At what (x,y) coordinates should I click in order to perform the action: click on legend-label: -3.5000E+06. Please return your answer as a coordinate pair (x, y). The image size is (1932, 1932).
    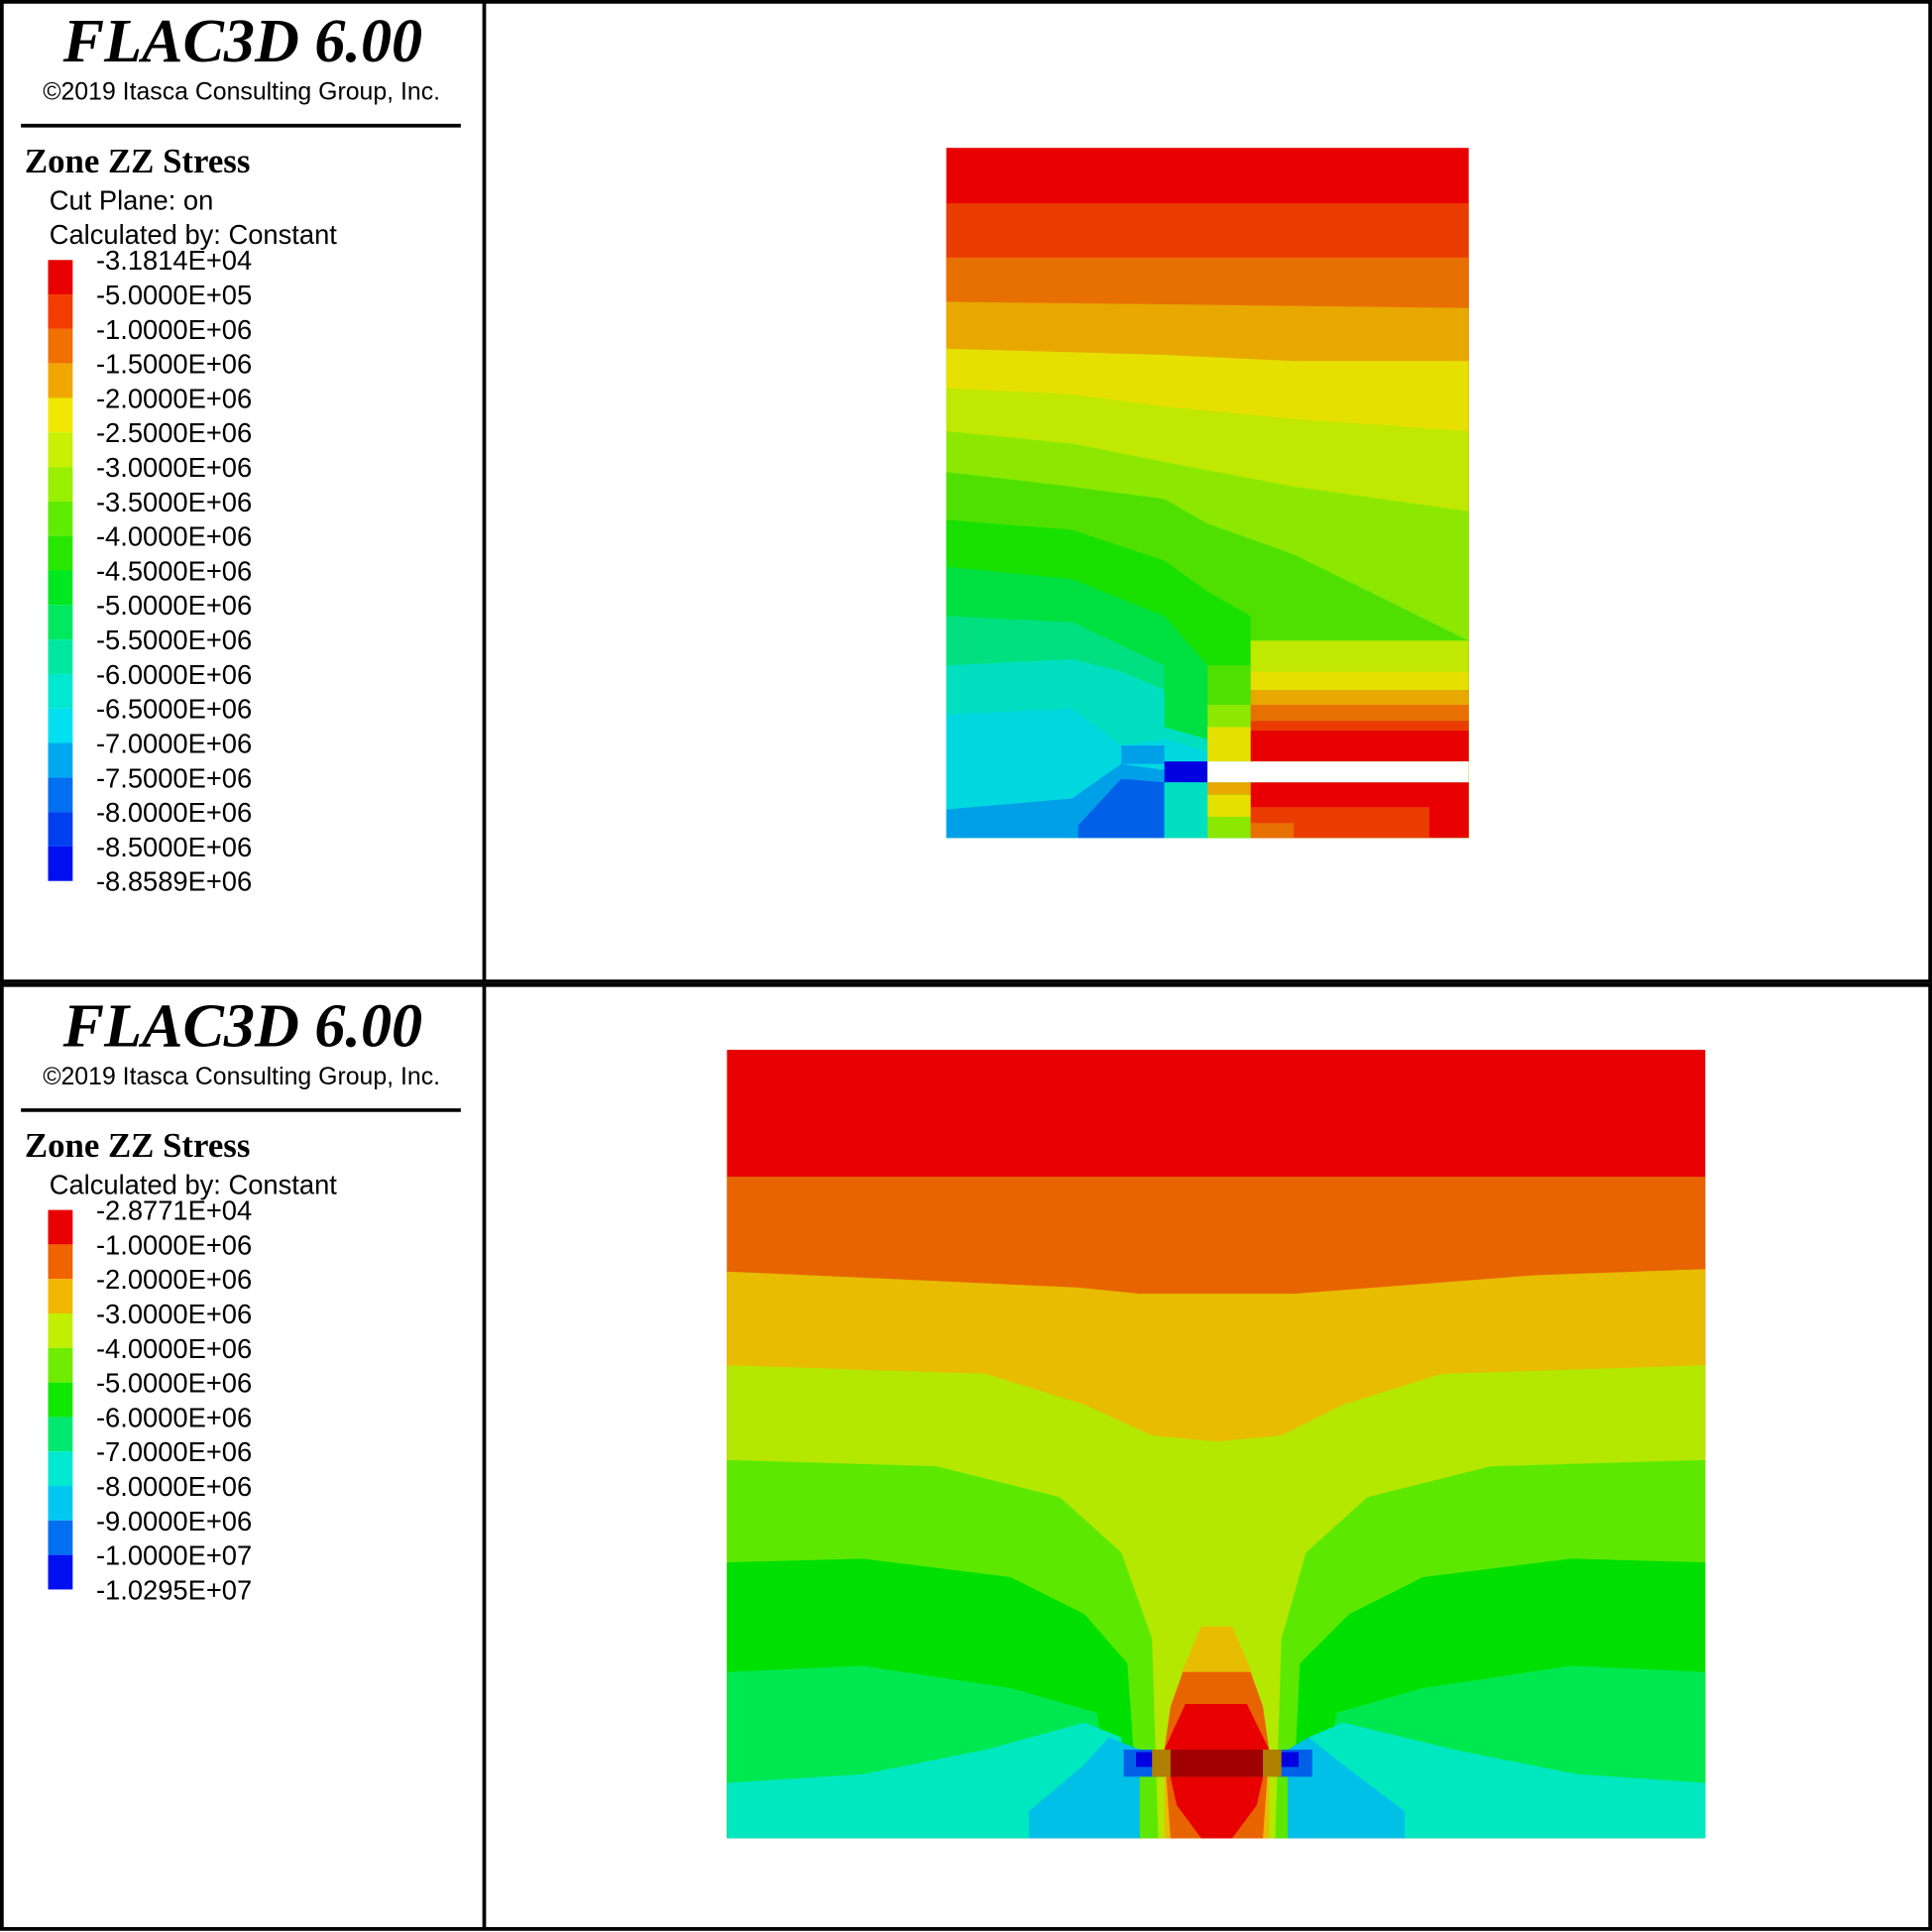
    Looking at the image, I should click on (174, 502).